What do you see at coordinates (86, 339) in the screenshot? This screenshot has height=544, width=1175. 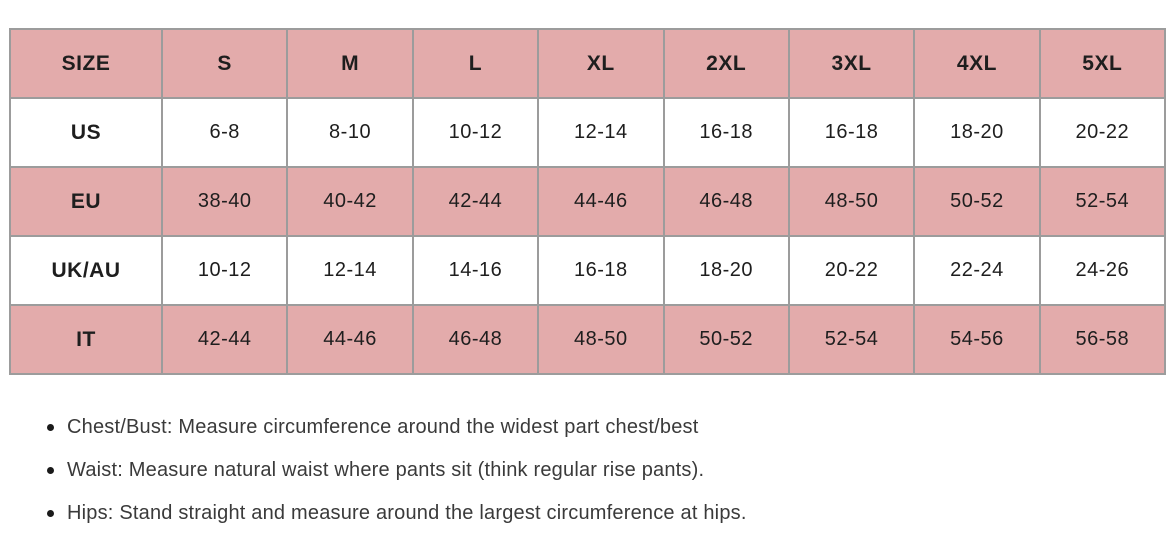 I see `row-label-cell: IT` at bounding box center [86, 339].